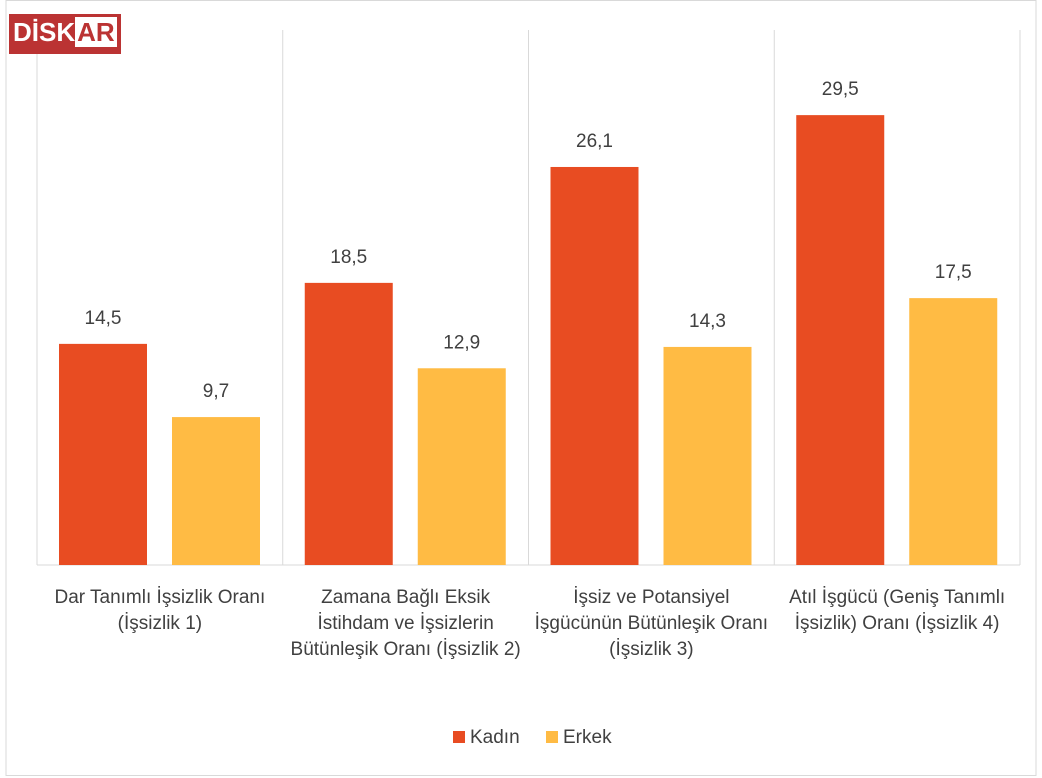 This screenshot has height=778, width=1042. What do you see at coordinates (587, 737) in the screenshot?
I see `legend-label: Erkek` at bounding box center [587, 737].